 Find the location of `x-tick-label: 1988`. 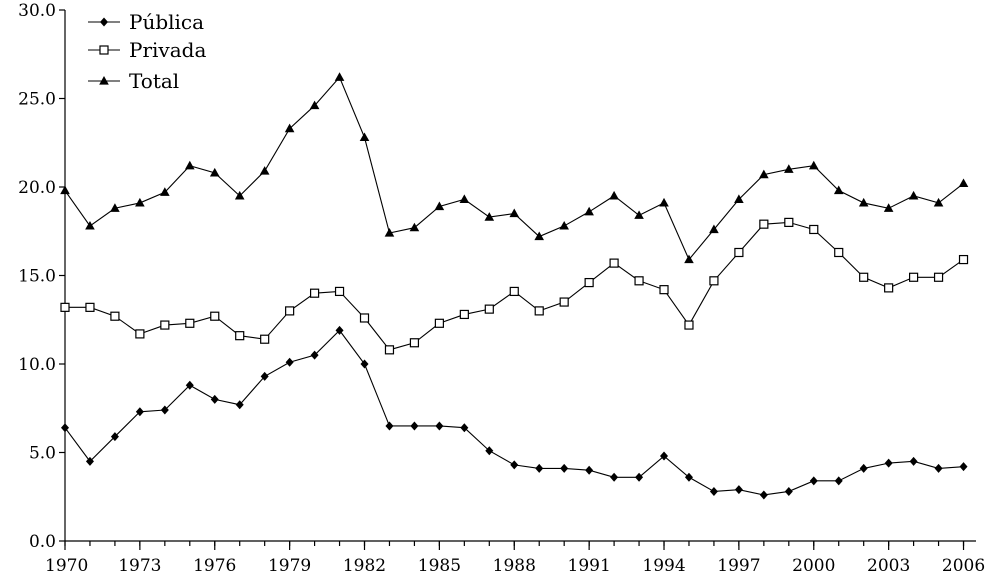

x-tick-label: 1988 is located at coordinates (514, 565).